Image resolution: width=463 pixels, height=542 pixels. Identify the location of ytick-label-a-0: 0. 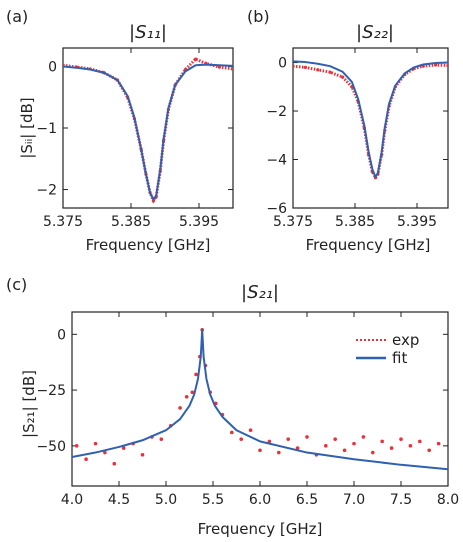
(52, 67).